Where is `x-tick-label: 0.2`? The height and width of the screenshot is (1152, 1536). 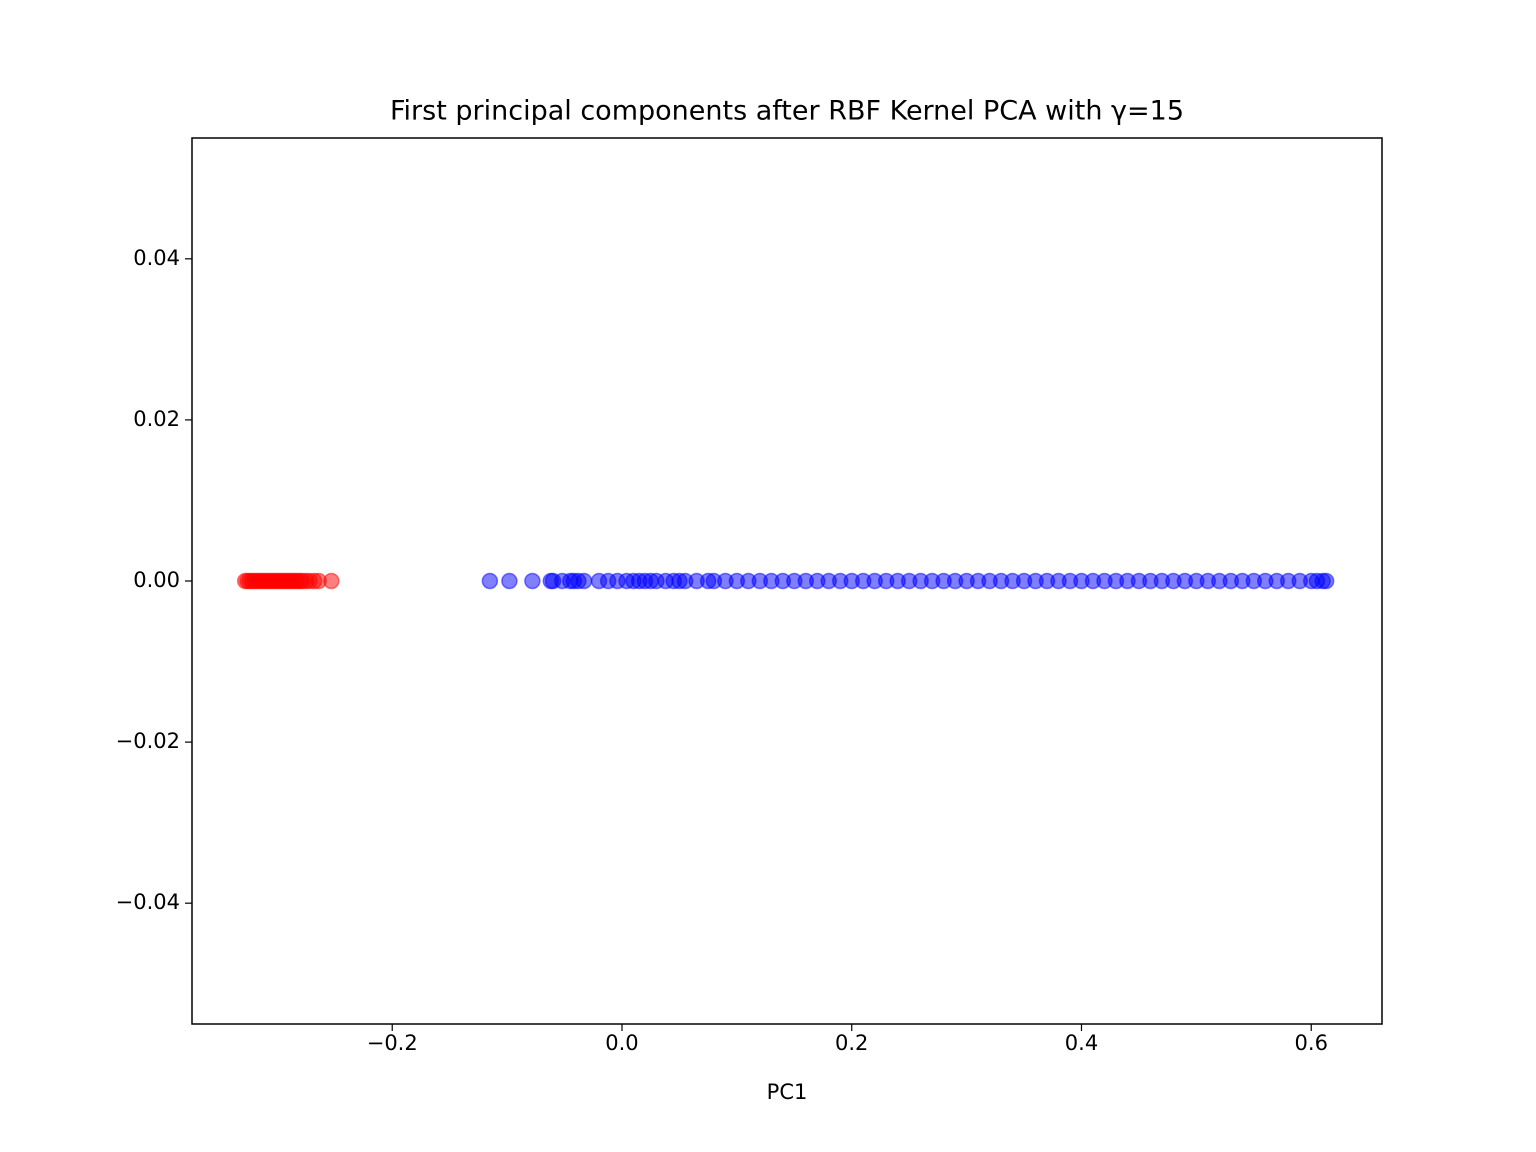 x-tick-label: 0.2 is located at coordinates (851, 1043).